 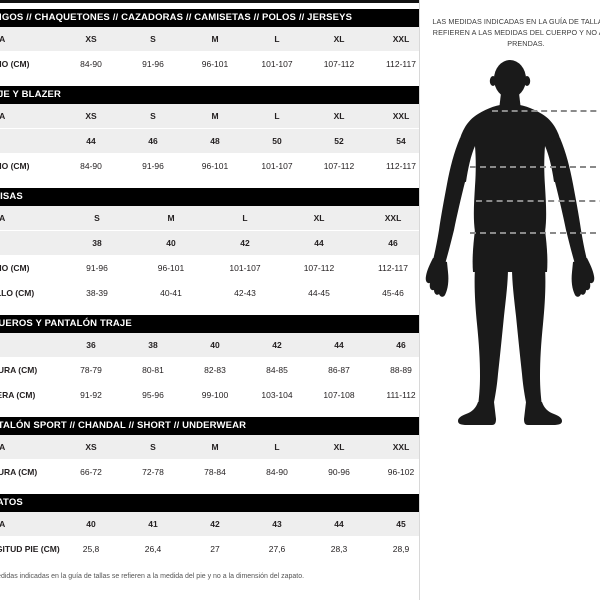 What do you see at coordinates (277, 524) in the screenshot?
I see `column-header-cell: 43` at bounding box center [277, 524].